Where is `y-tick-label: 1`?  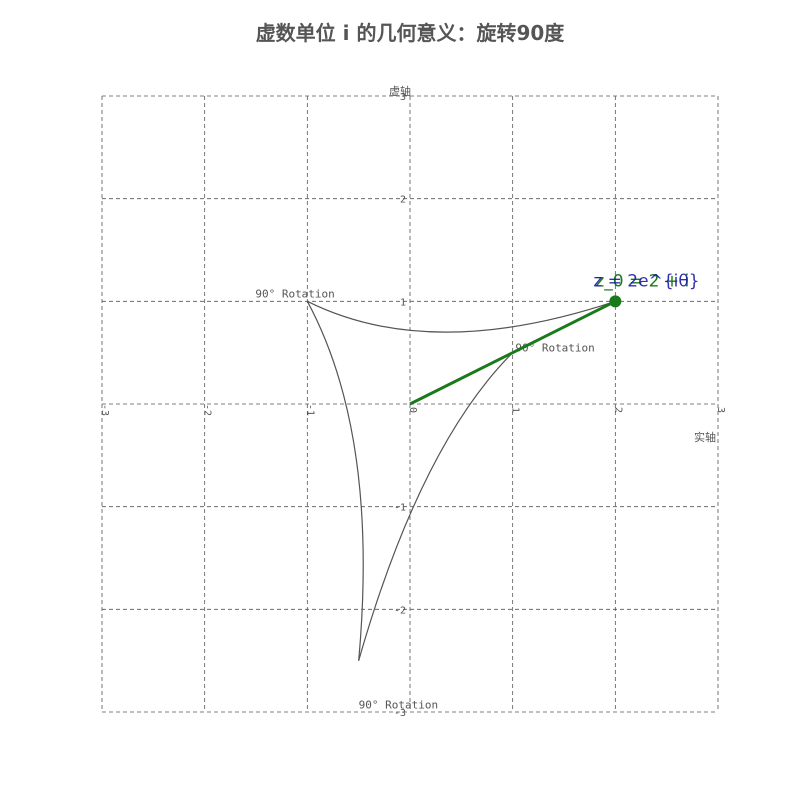
y-tick-label: 1 is located at coordinates (403, 302).